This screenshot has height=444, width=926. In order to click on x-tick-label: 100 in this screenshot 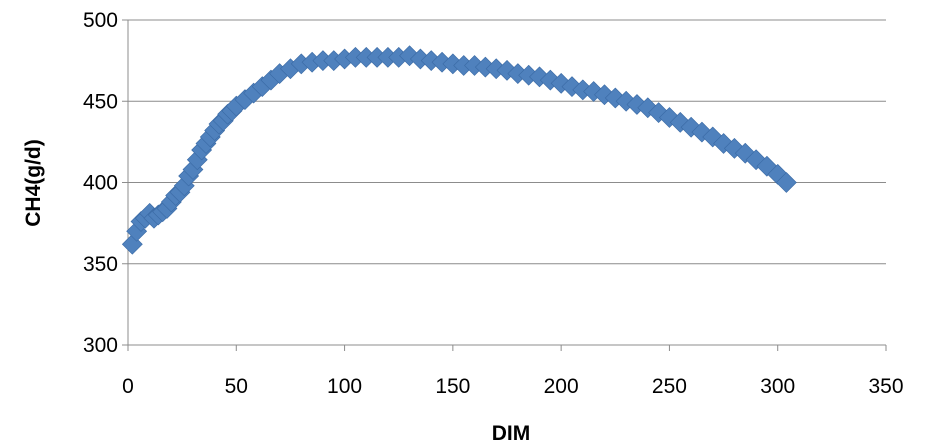, I will do `click(344, 386)`.